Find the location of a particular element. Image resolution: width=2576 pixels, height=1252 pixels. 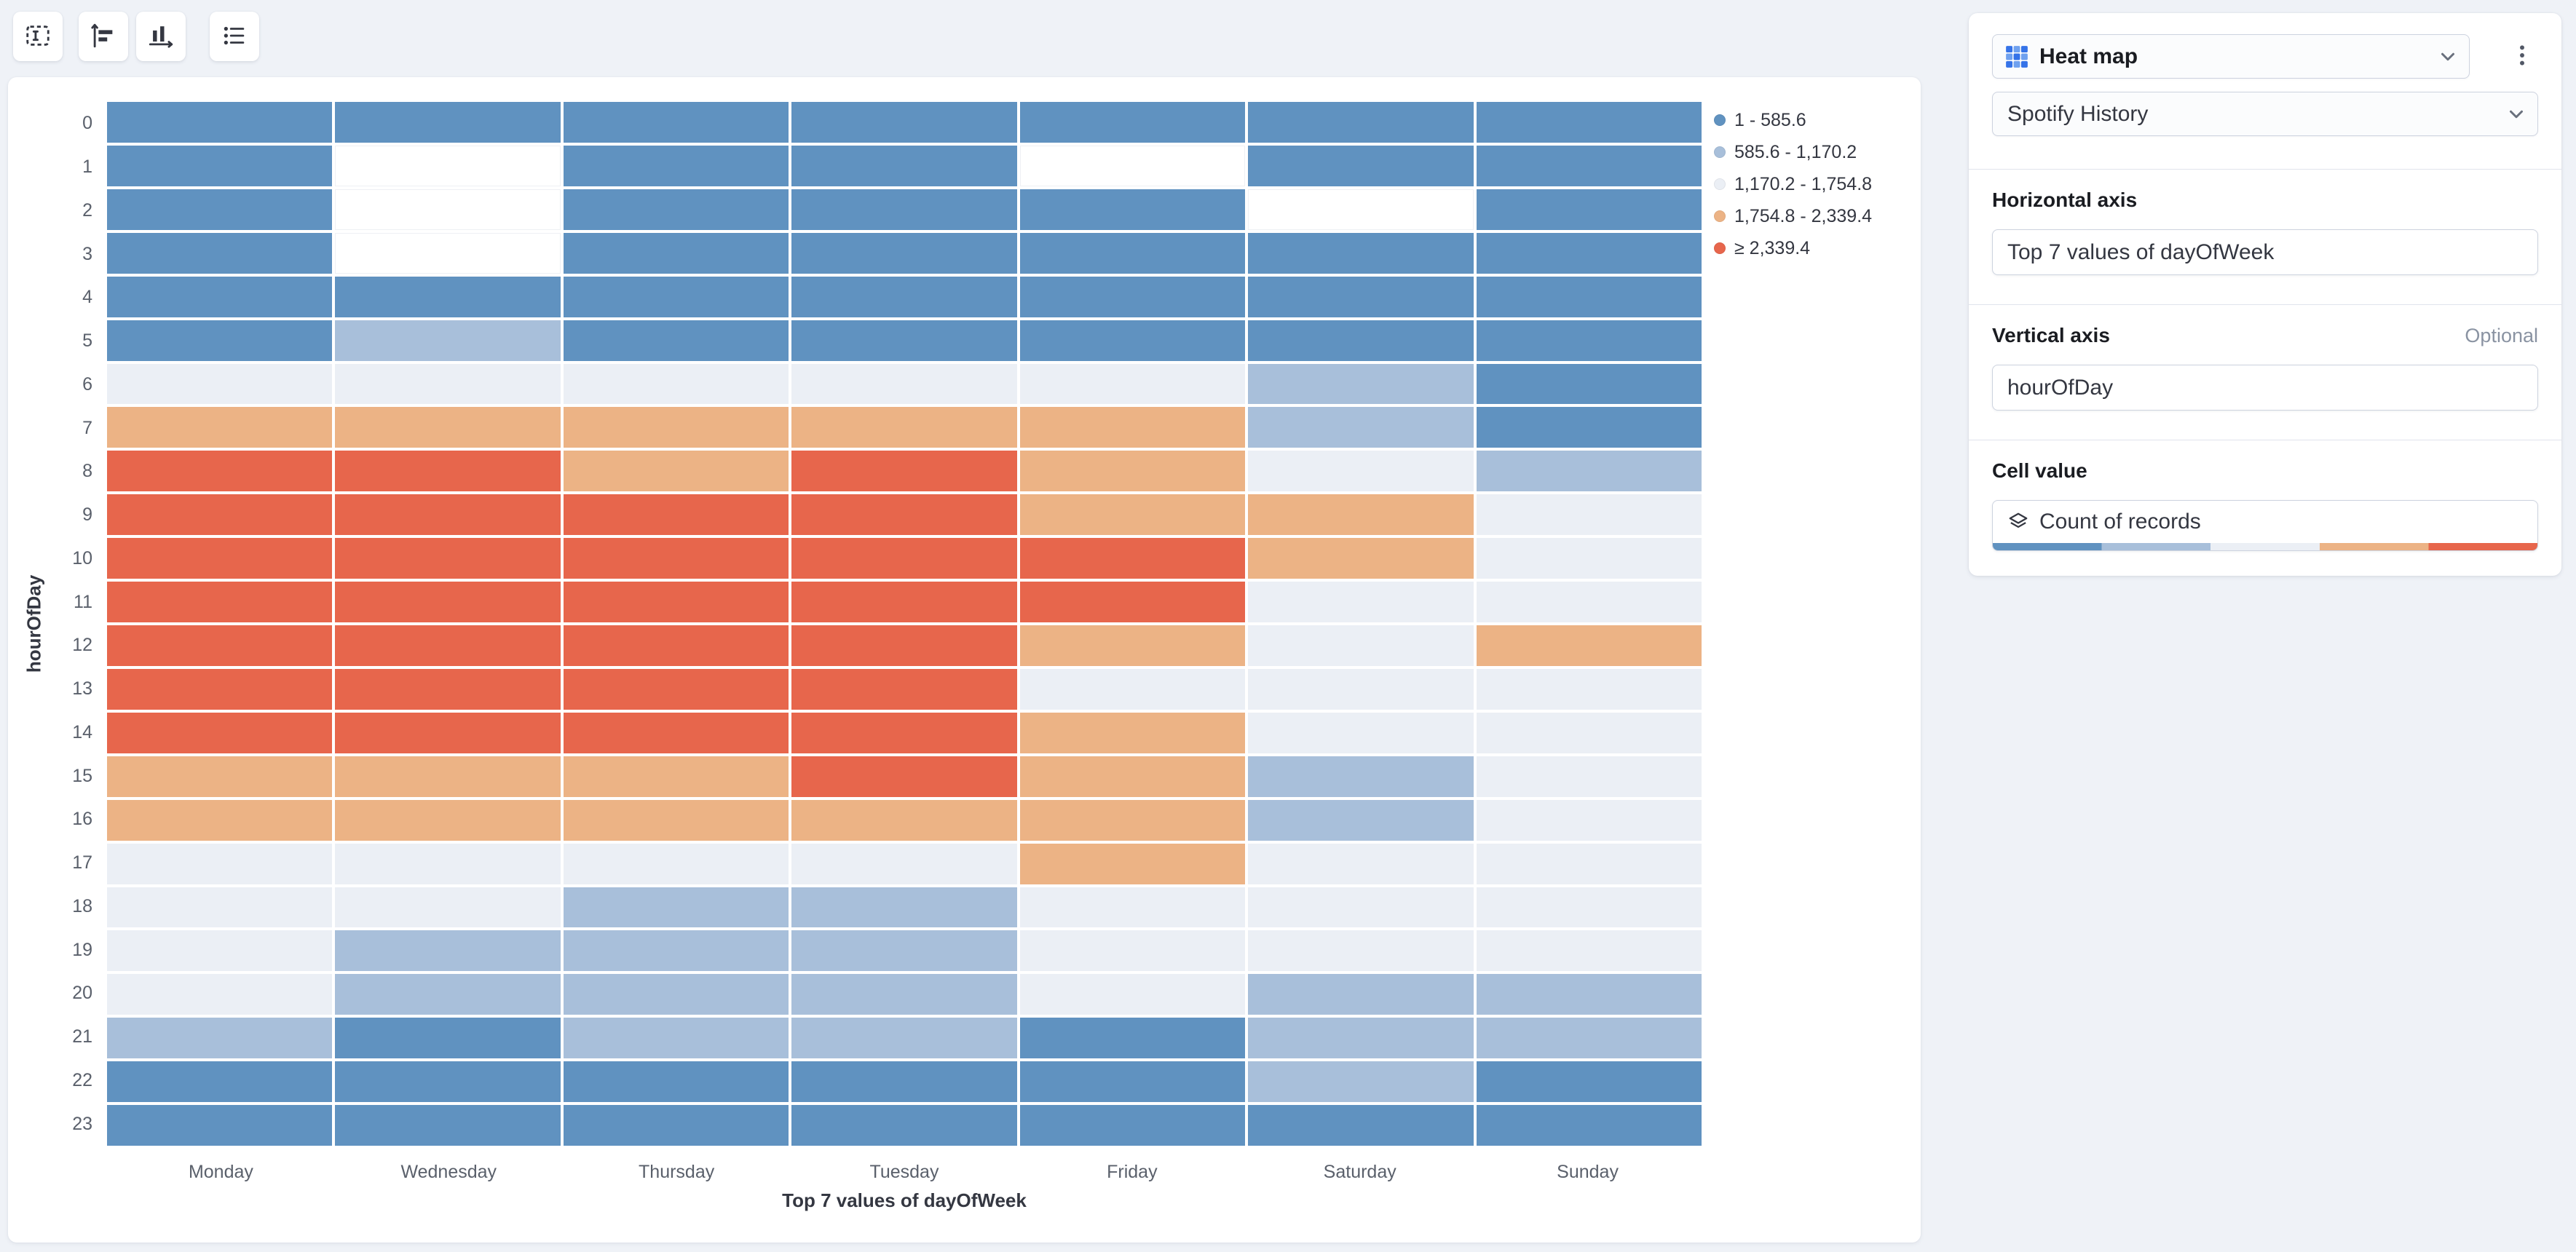

dataset-select: Spotify History is located at coordinates (2265, 114).